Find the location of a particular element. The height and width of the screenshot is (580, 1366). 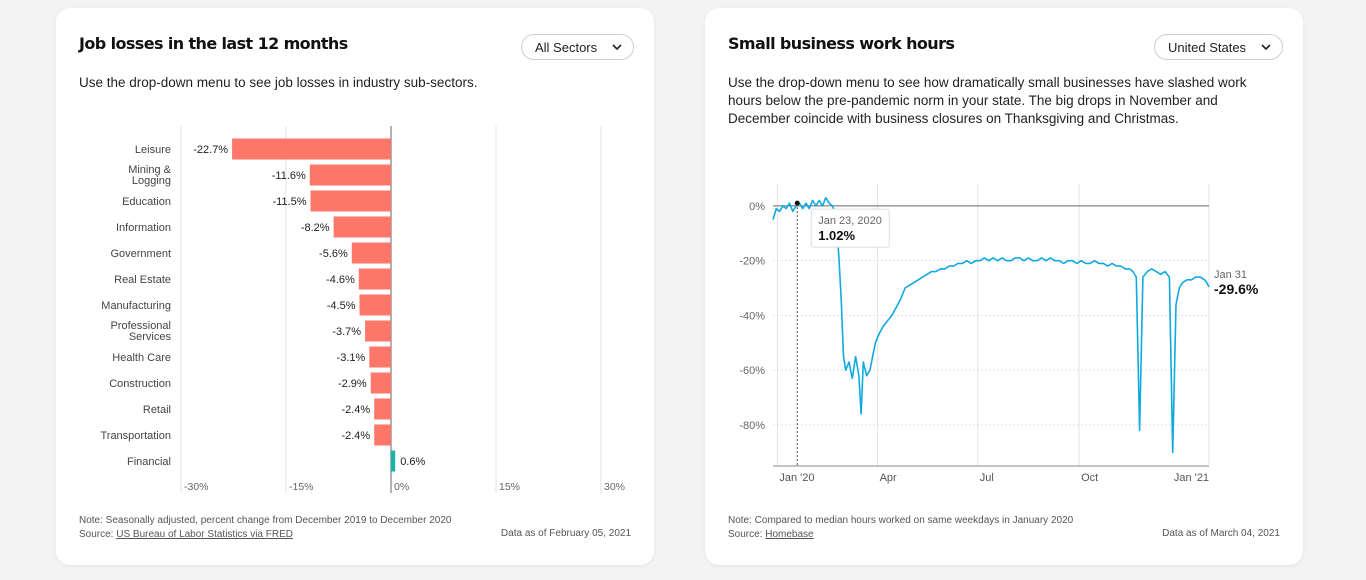

job-losses-data-as-of: Data as of February 05, 2021 is located at coordinates (565, 533).